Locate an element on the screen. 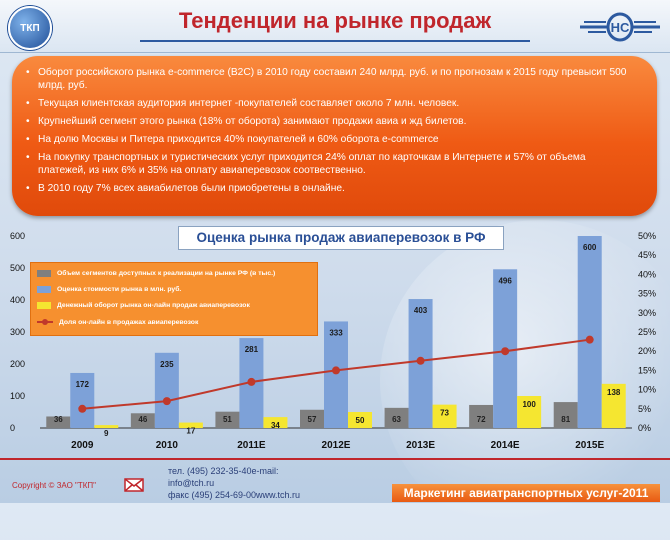 This screenshot has height=540, width=670. chart-title: Оценка рынка продаж авиаперевозок в РФ is located at coordinates (341, 238).